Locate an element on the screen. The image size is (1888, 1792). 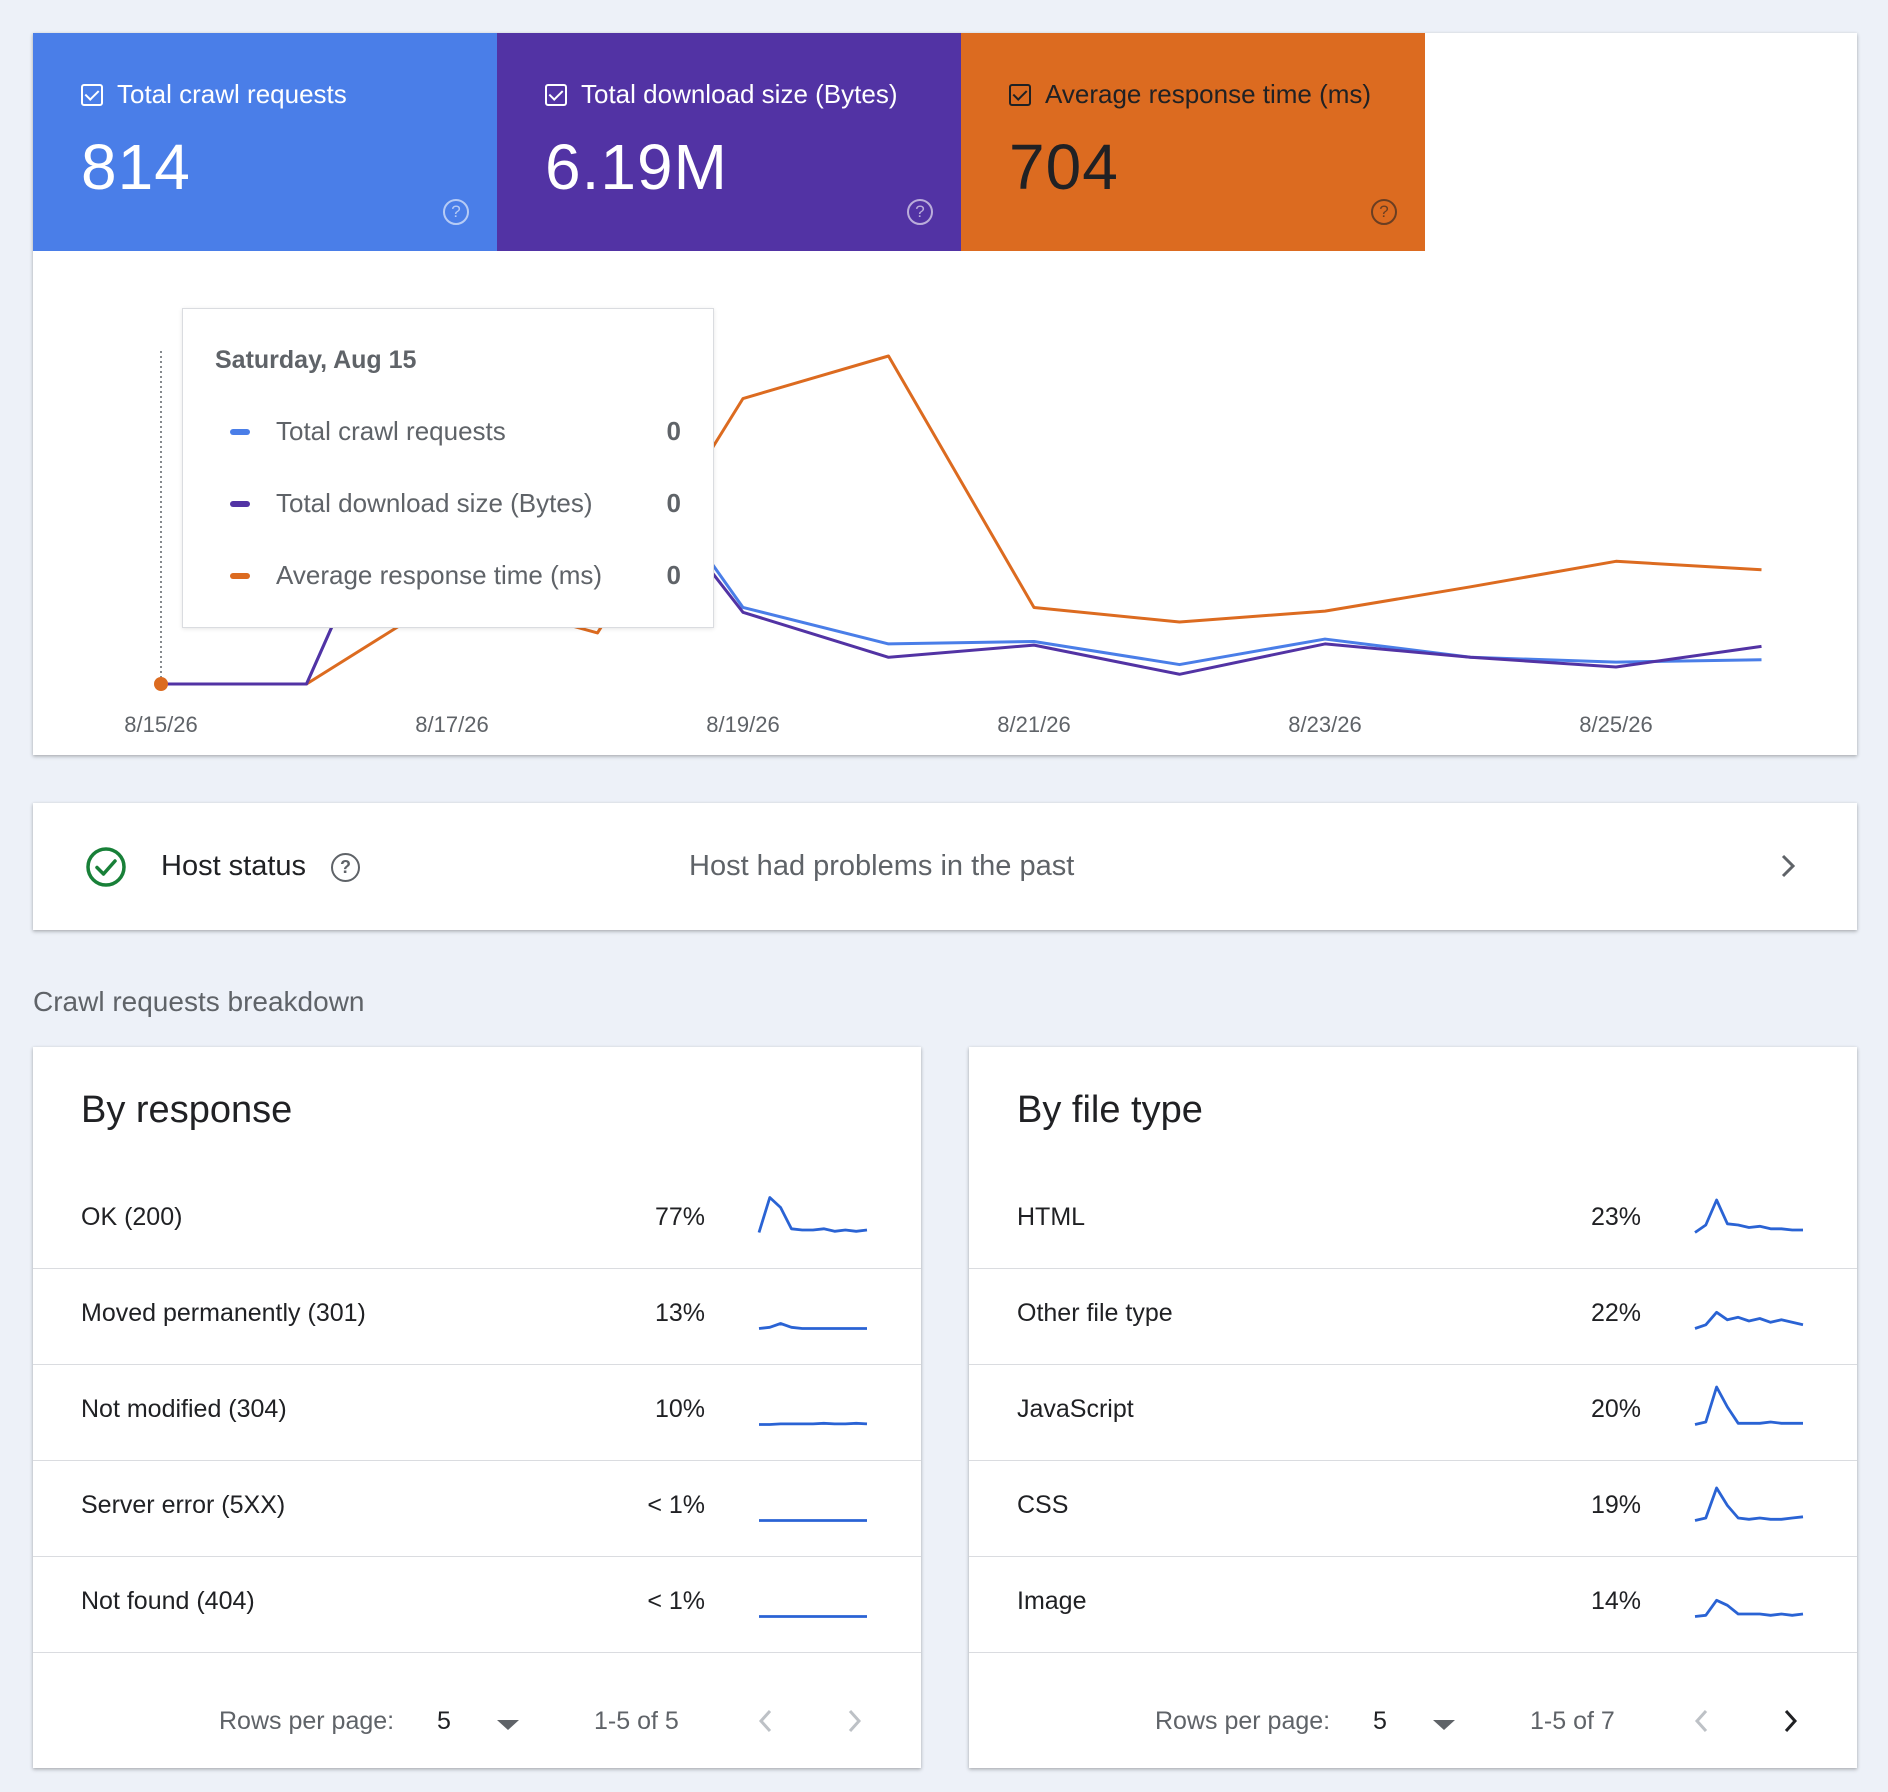
row-percent: 23% is located at coordinates (1615, 1217).